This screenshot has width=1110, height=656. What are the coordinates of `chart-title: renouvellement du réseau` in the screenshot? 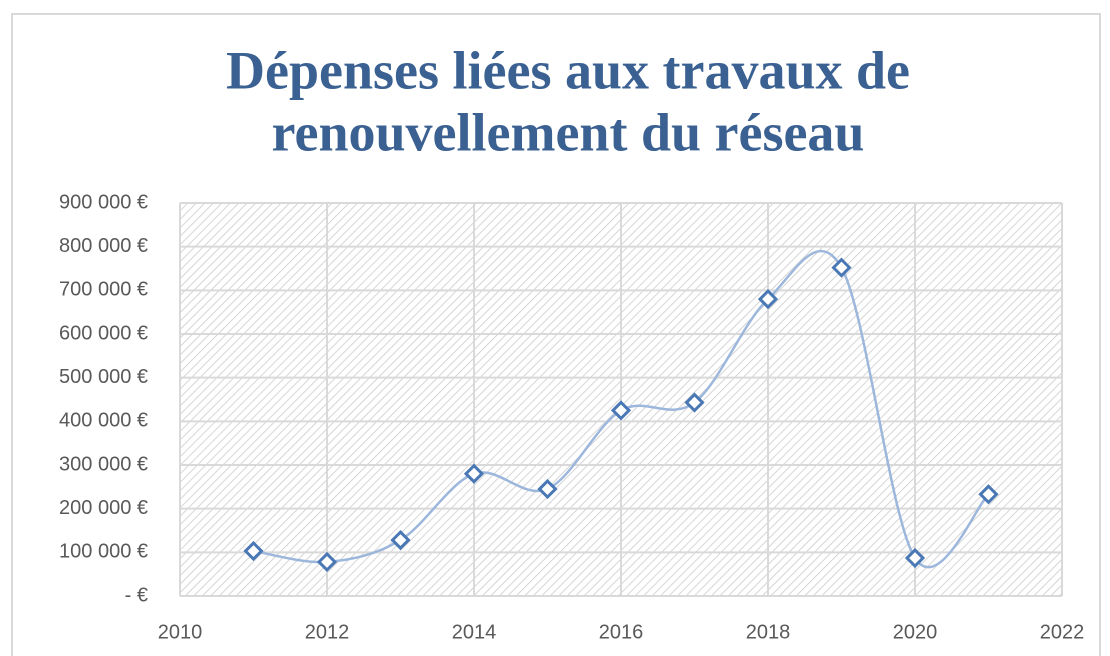 It's located at (568, 132).